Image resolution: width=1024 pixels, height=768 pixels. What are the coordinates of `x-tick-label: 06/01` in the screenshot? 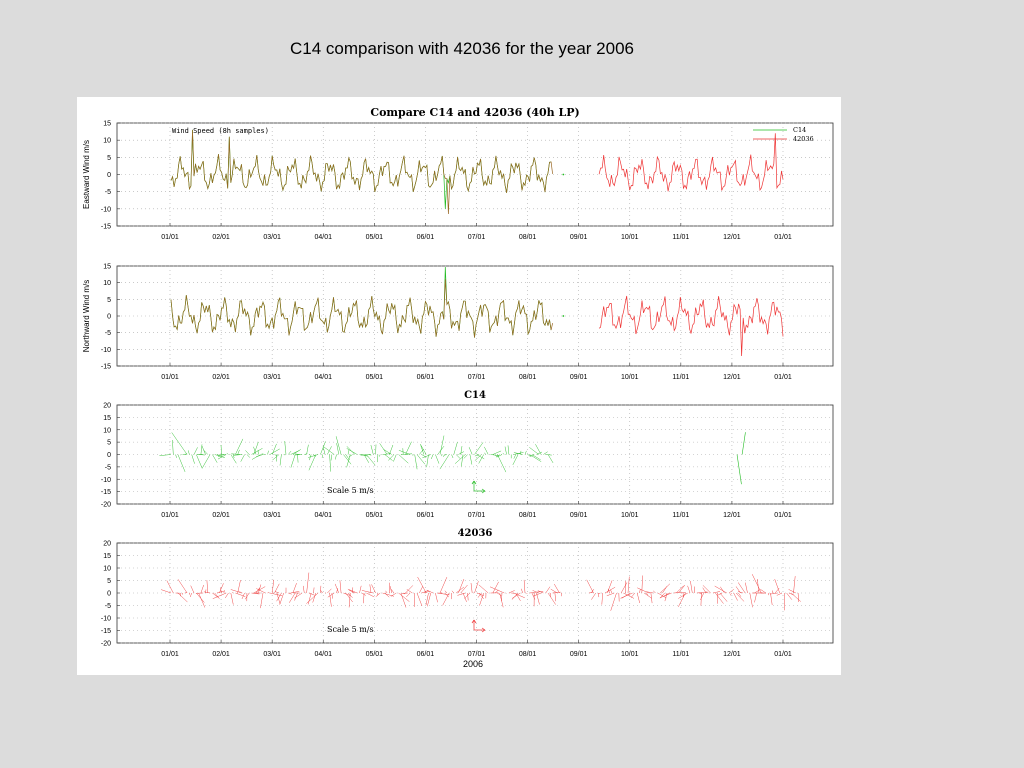 It's located at (426, 515).